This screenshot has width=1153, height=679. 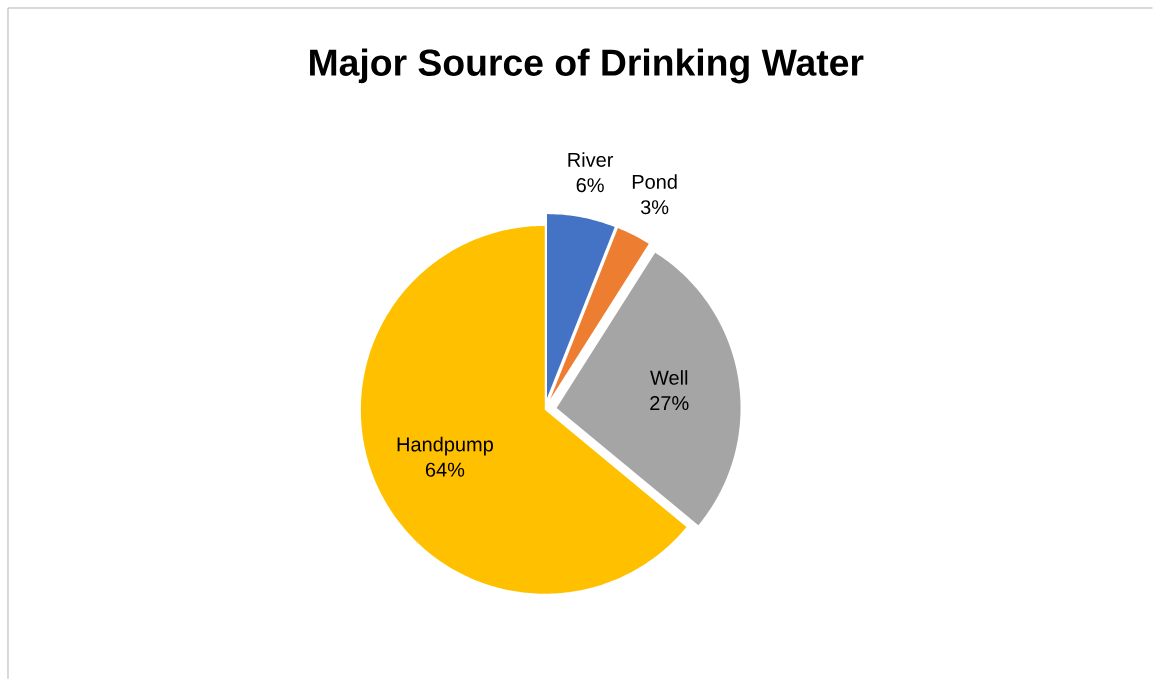 I want to click on chart-title: Major Source of Drinking Water, so click(x=587, y=66).